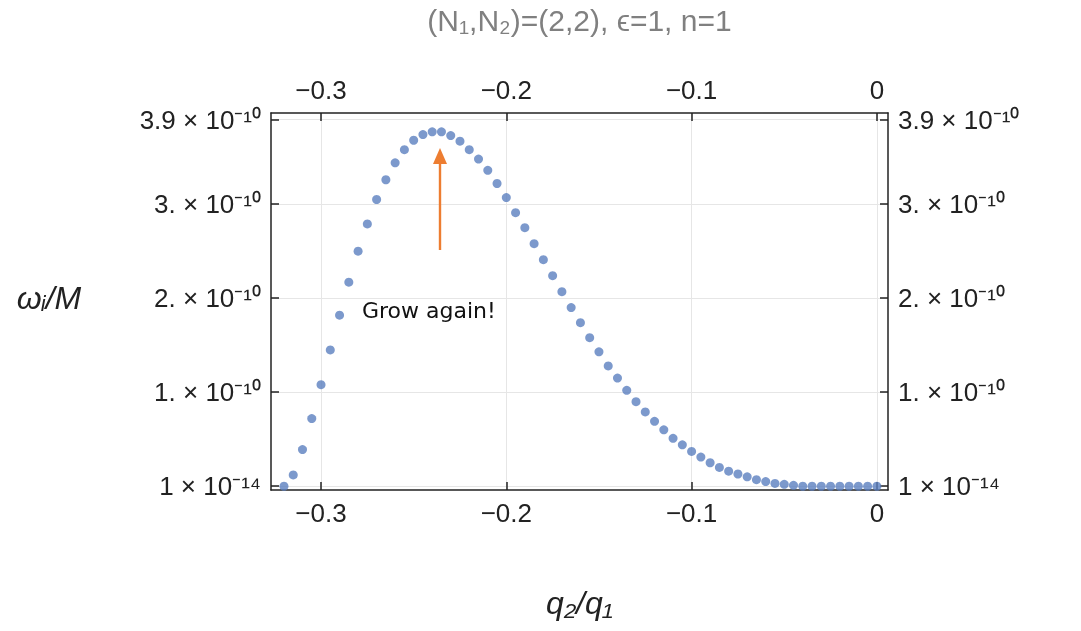 The image size is (1081, 631). I want to click on y2-tick-label: 2. × 10⁻¹⁰, so click(951, 298).